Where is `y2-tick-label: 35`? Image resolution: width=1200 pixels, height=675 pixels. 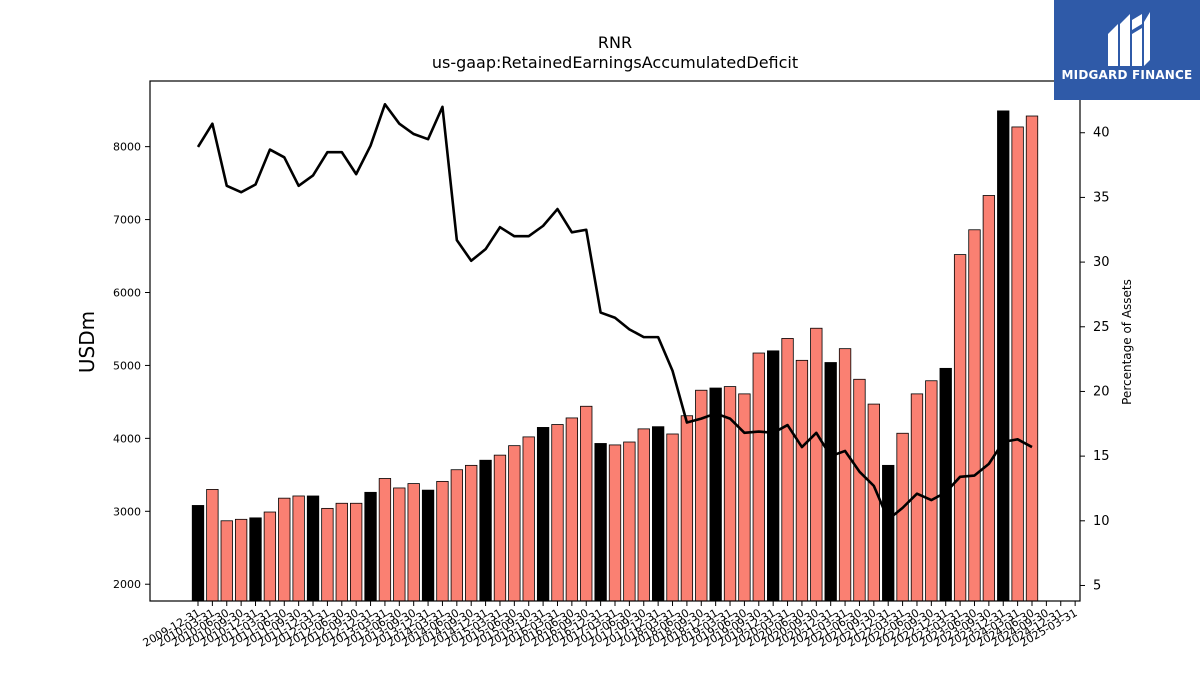
y2-tick-label: 35 is located at coordinates (1101, 197).